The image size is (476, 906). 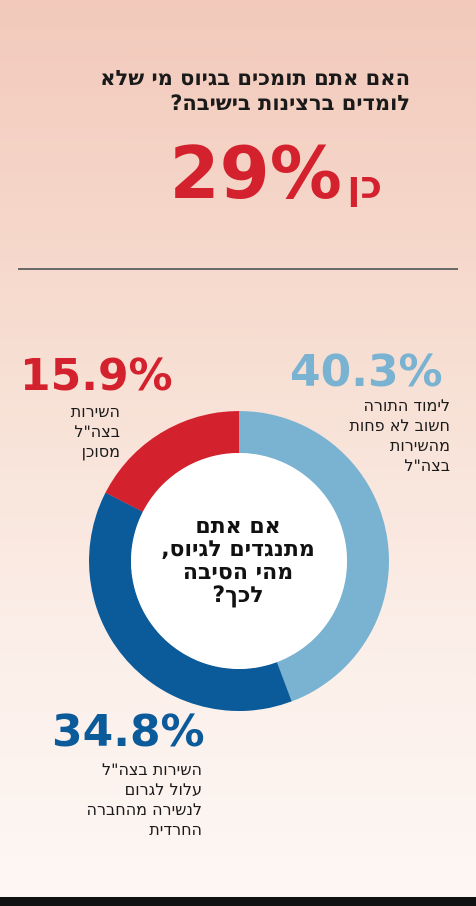 What do you see at coordinates (128, 731) in the screenshot?
I see `slice-value-dropout: 34.8%` at bounding box center [128, 731].